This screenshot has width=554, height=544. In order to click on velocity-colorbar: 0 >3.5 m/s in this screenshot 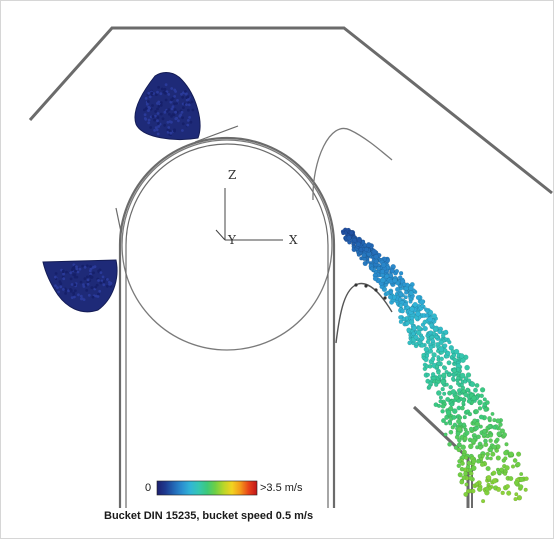, I will do `click(224, 488)`.